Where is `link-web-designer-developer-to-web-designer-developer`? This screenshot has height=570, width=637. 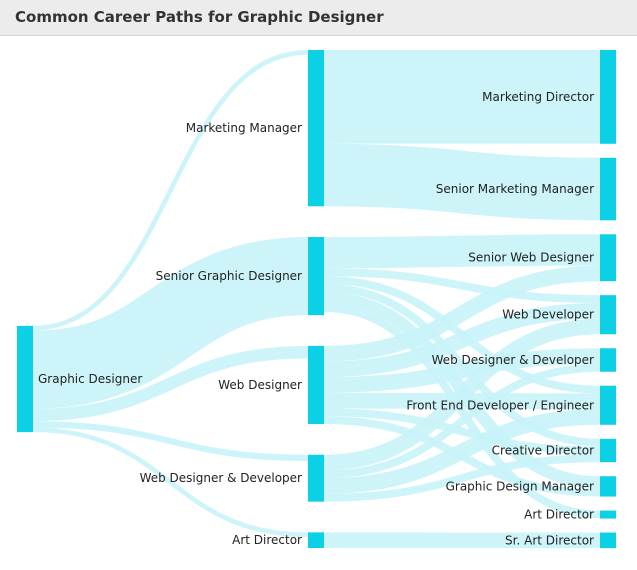 link-web-designer-developer-to-web-designer-developer is located at coordinates (462, 421).